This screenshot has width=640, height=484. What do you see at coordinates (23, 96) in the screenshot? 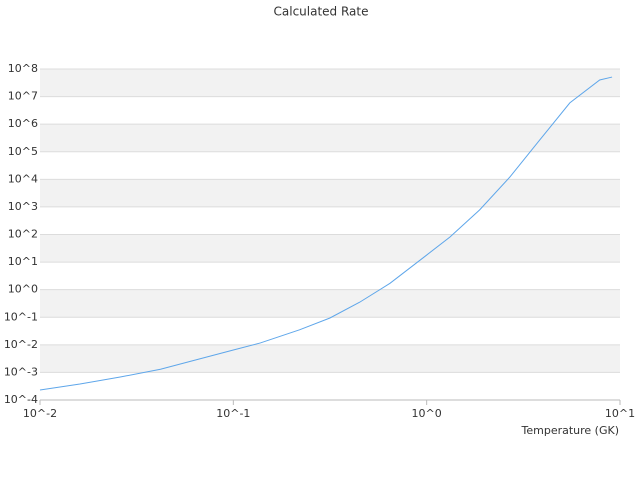
I see `y-tick-label: 10^7` at bounding box center [23, 96].